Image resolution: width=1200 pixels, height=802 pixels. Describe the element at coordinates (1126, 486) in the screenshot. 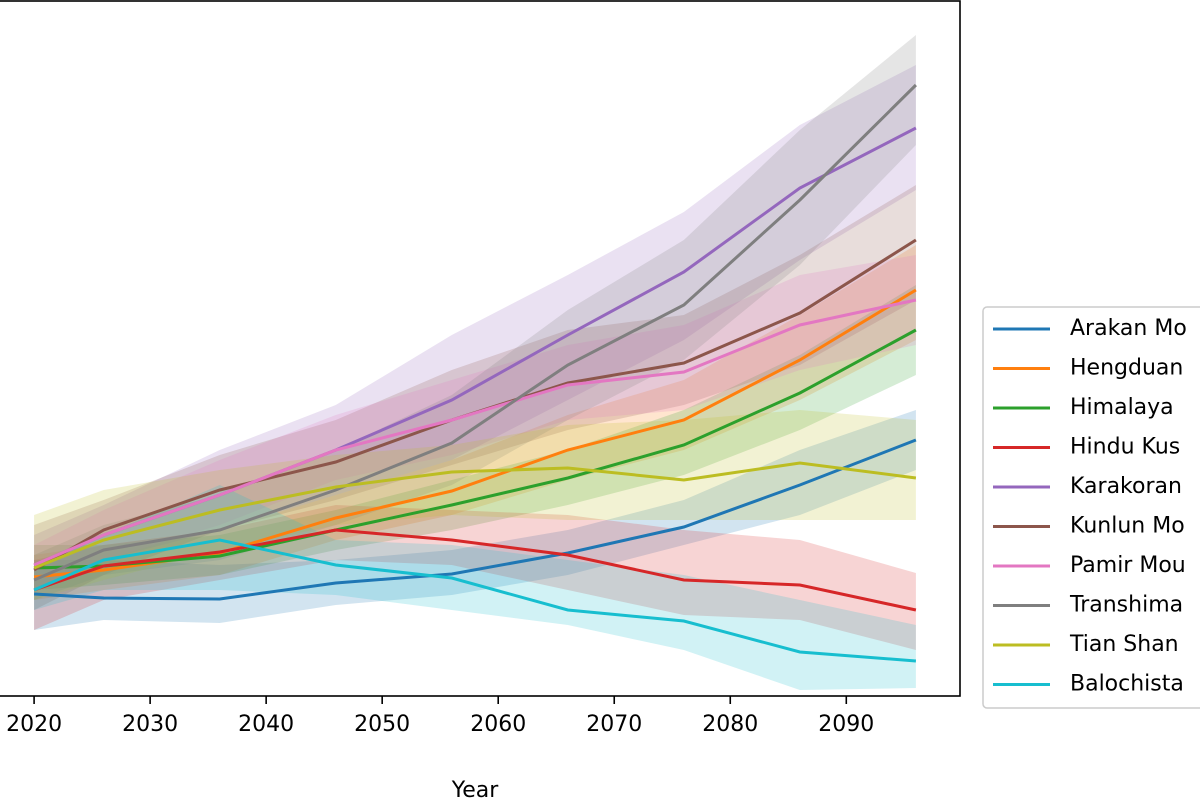

I see `legend-label: Karakoran` at that location.